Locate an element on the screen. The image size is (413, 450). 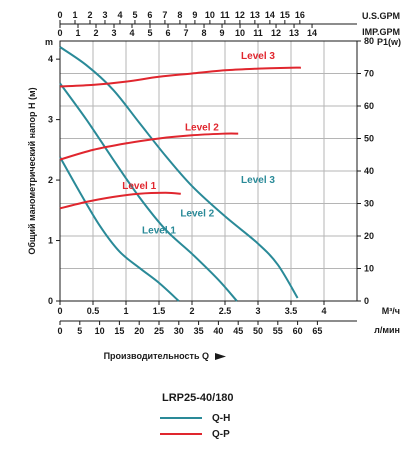
tick-label-lmin: 30 is located at coordinates (179, 331).